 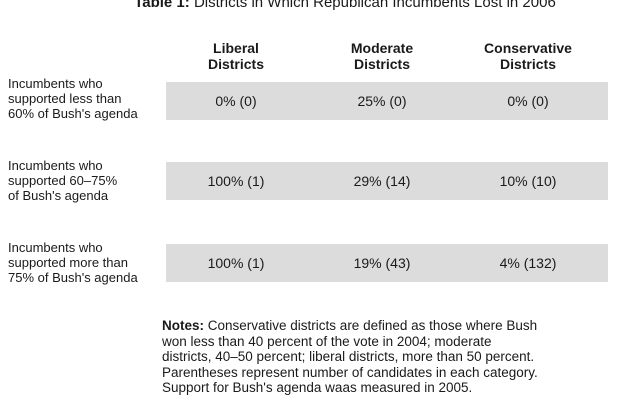 I want to click on row-label-line: supported less than, so click(x=65, y=98).